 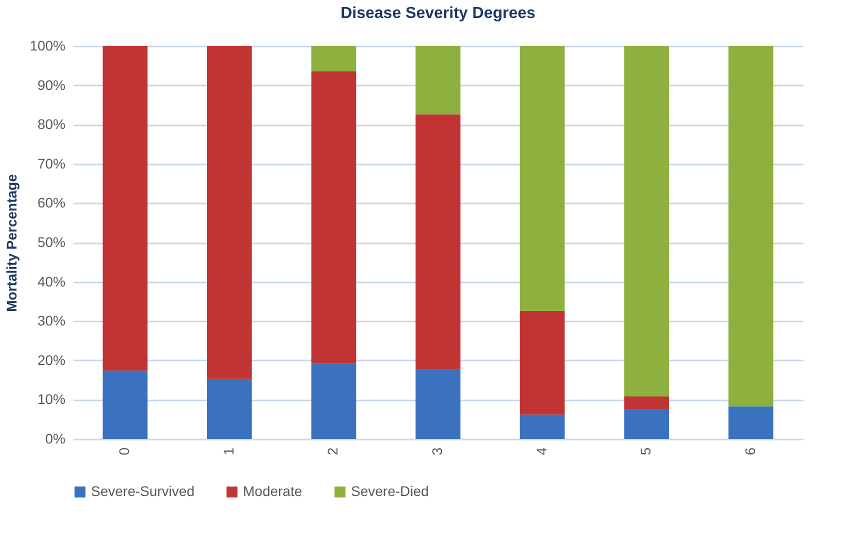 I want to click on x-tick-label: 0, so click(x=124, y=451).